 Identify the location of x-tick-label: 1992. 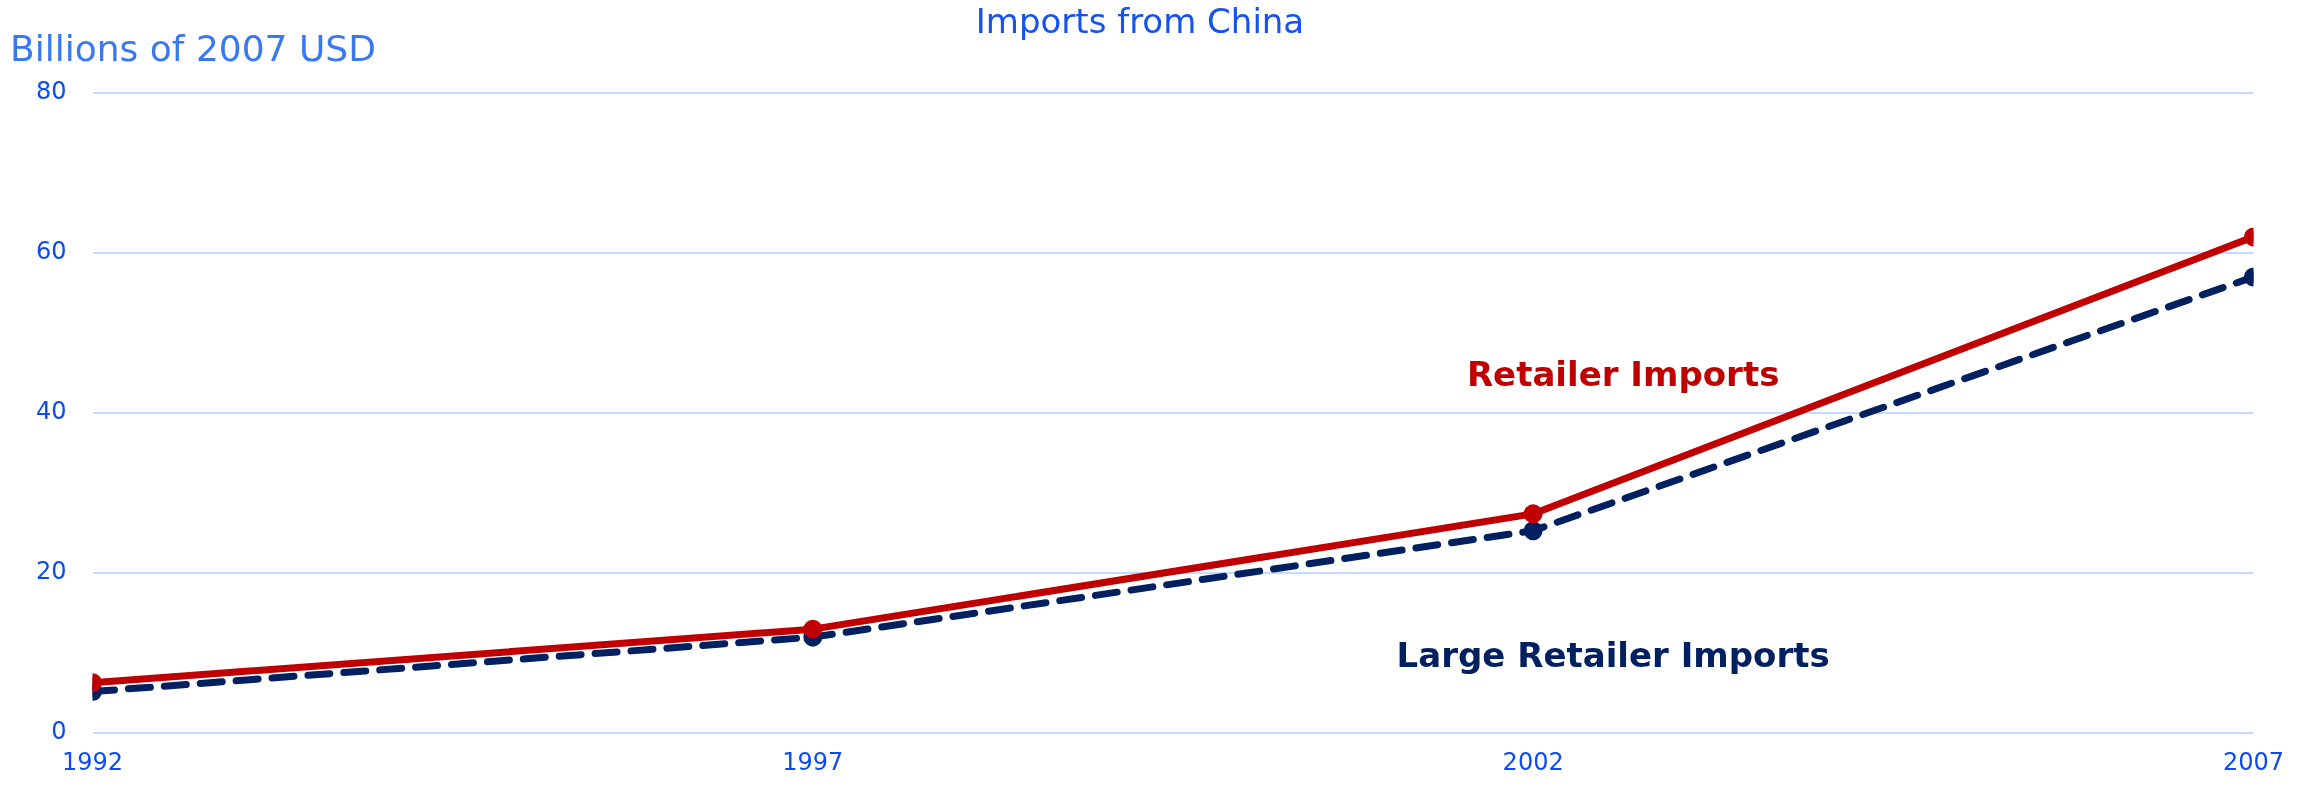
(93, 761).